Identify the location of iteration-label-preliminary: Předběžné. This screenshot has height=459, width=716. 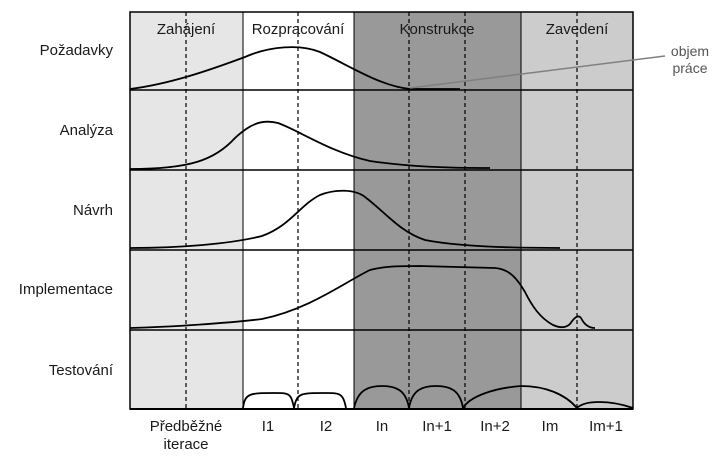
(186, 426).